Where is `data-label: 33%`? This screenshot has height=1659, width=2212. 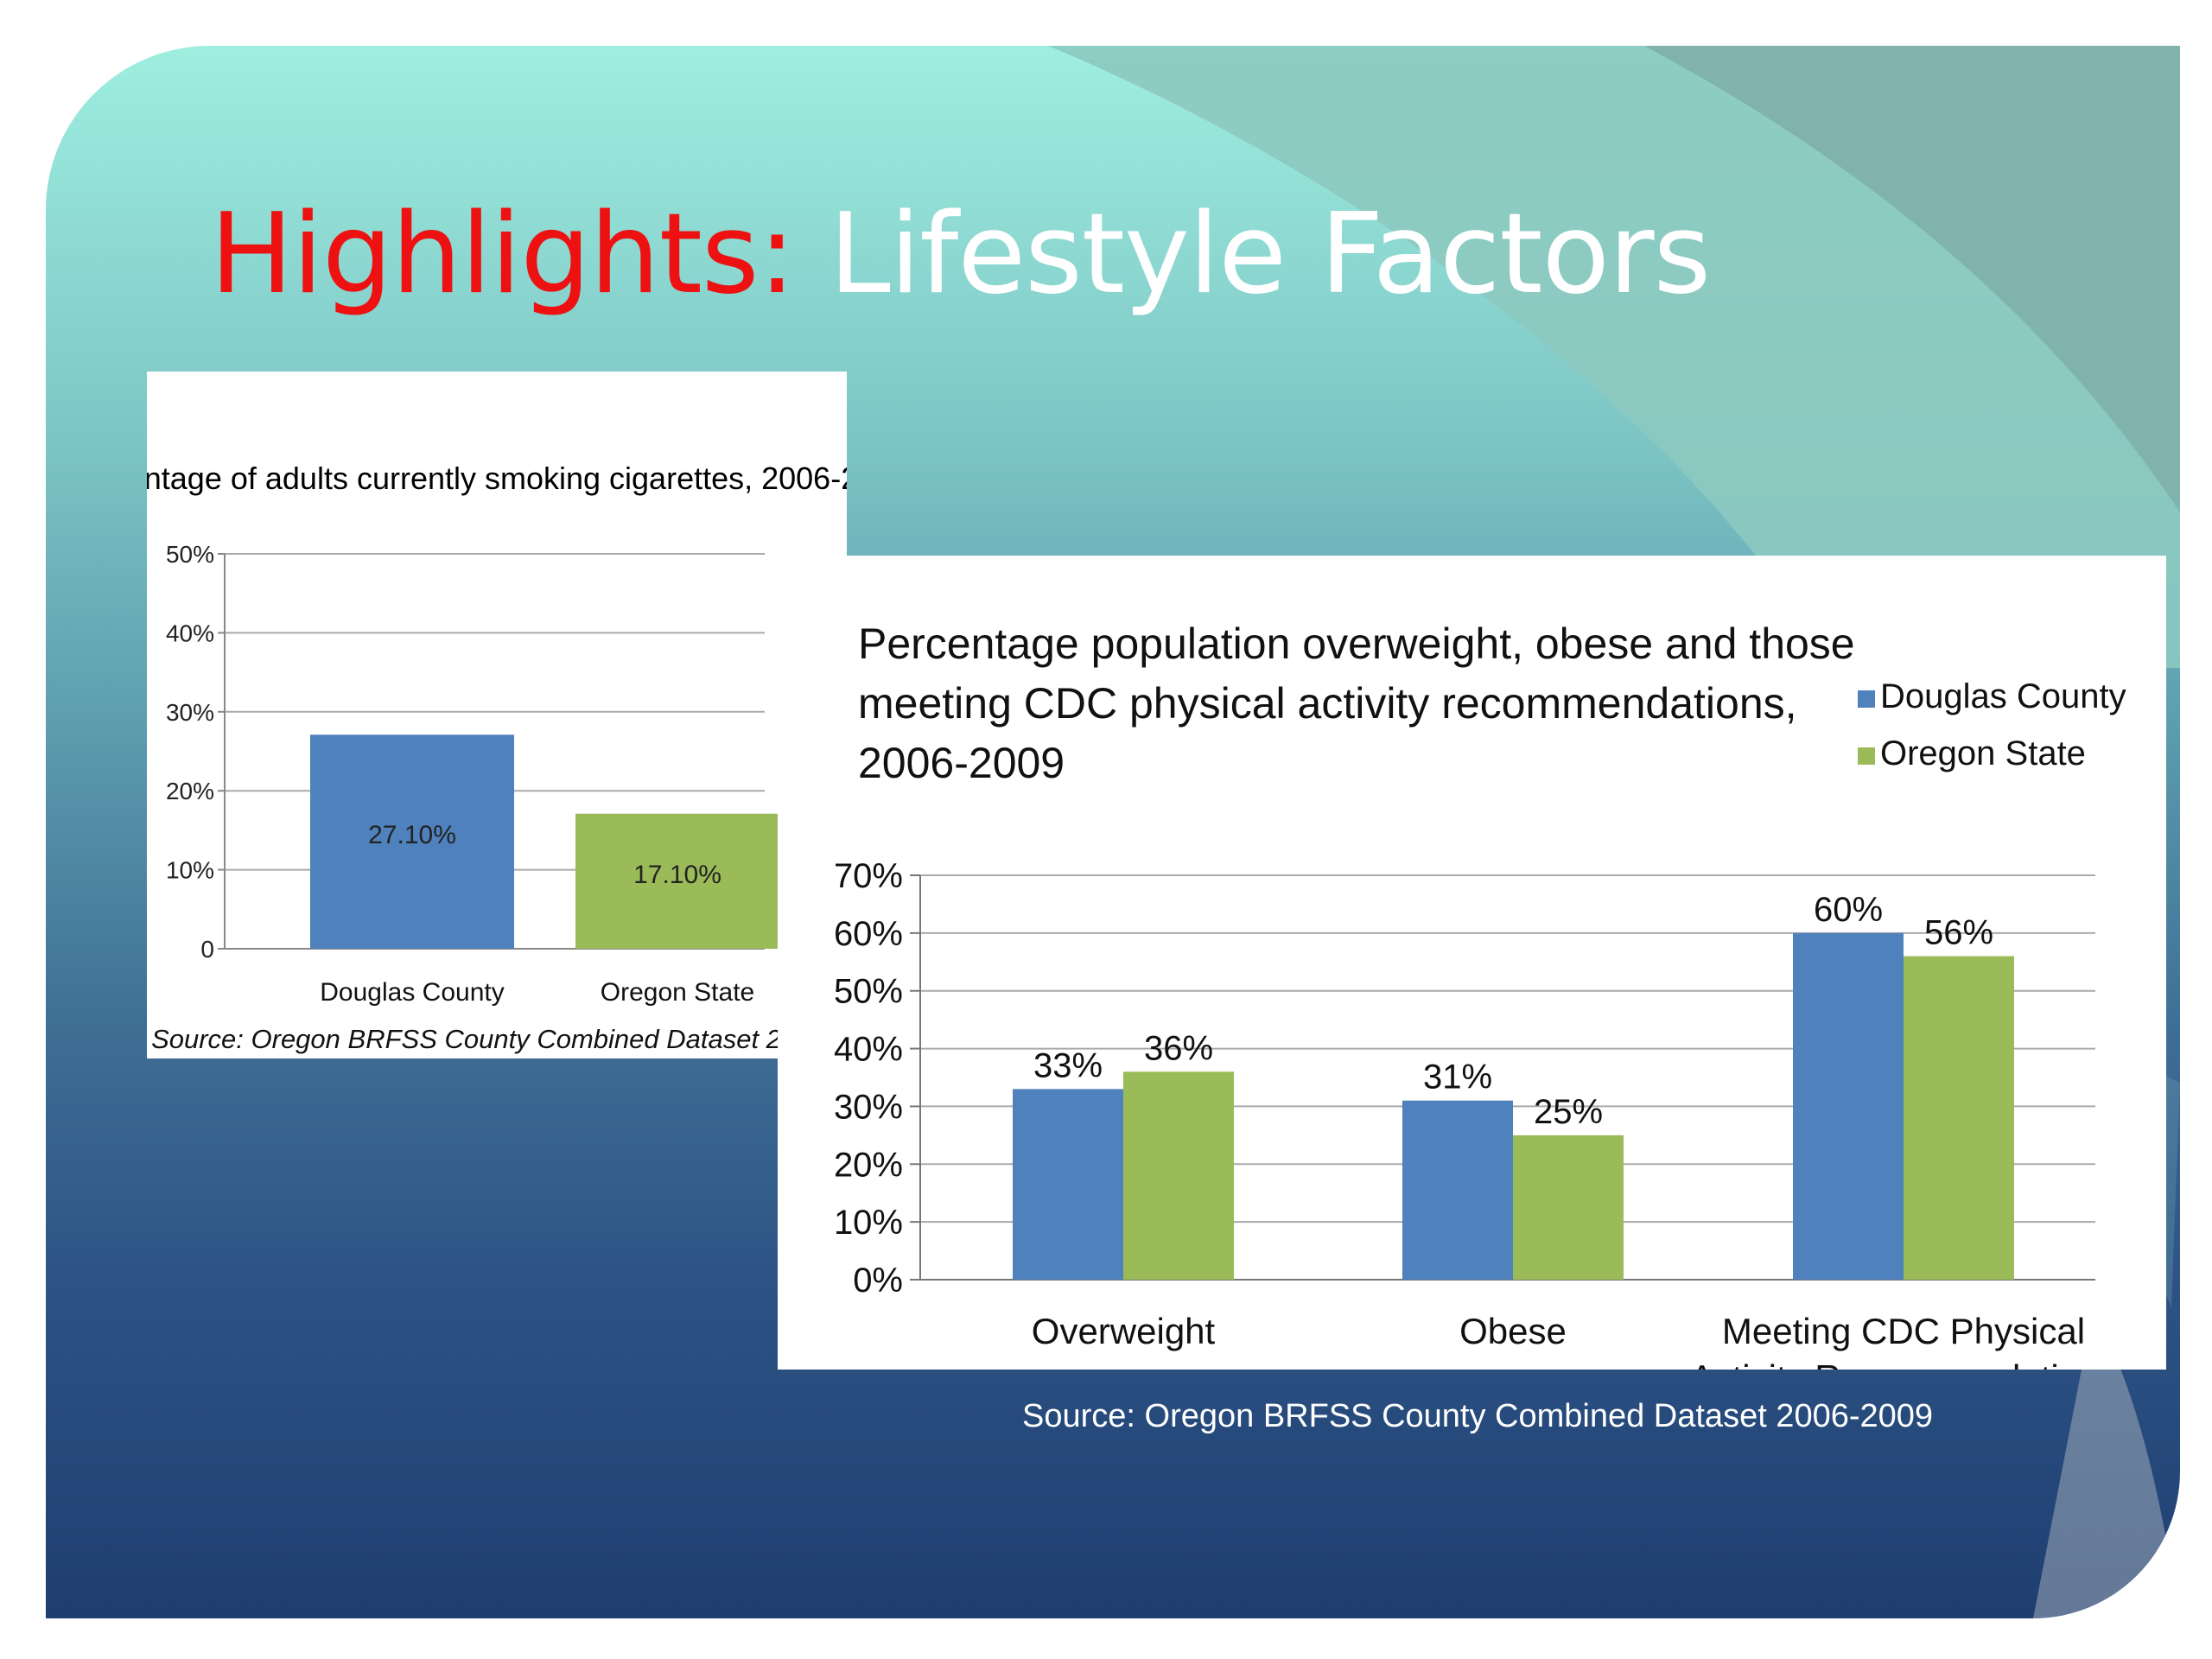
data-label: 33% is located at coordinates (1068, 1065).